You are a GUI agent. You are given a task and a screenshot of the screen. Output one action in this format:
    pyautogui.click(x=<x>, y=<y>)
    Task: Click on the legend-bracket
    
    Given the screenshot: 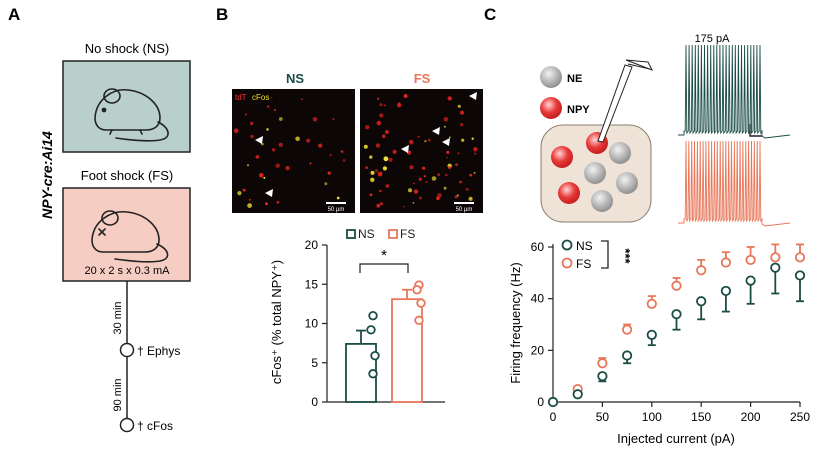 What is the action you would take?
    pyautogui.click(x=605, y=254)
    